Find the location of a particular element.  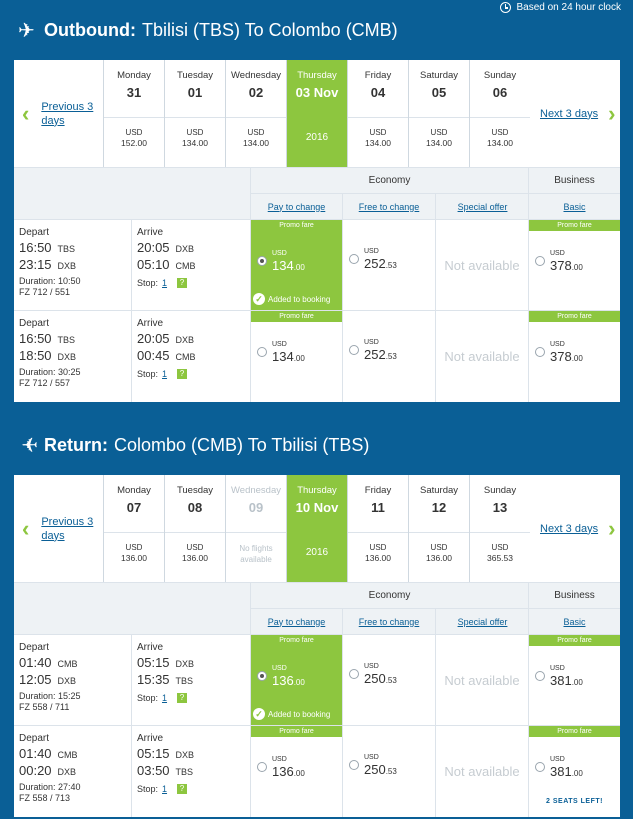

outbound-prefix: Outbound: is located at coordinates (90, 30).